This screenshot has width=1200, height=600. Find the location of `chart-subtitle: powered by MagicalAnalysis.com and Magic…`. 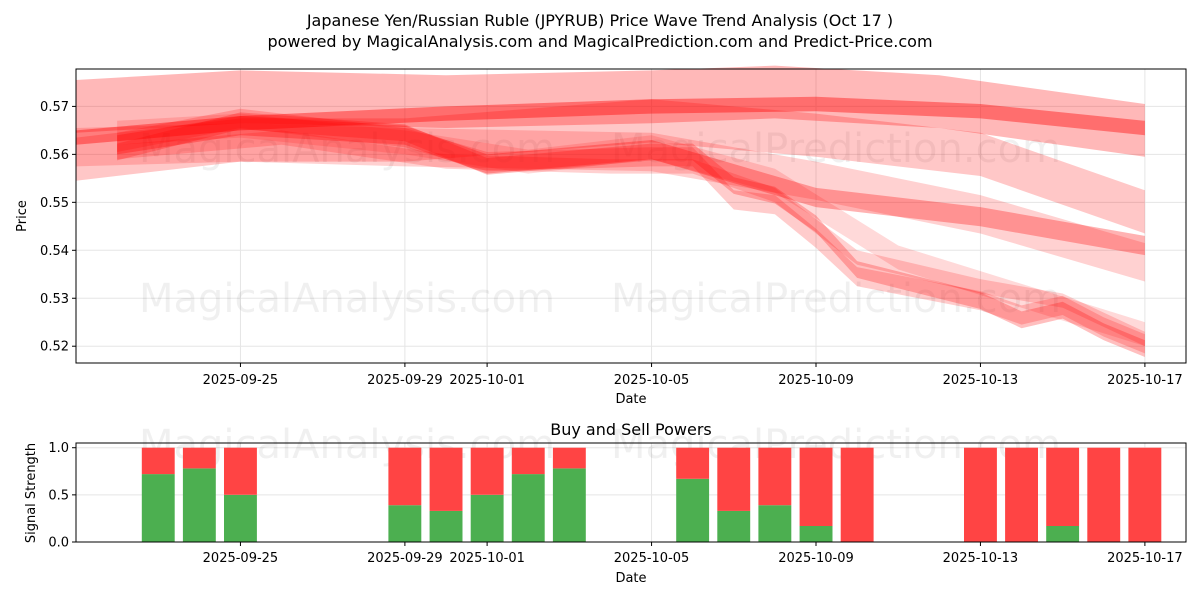

chart-subtitle: powered by MagicalAnalysis.com and Magic… is located at coordinates (599, 41).